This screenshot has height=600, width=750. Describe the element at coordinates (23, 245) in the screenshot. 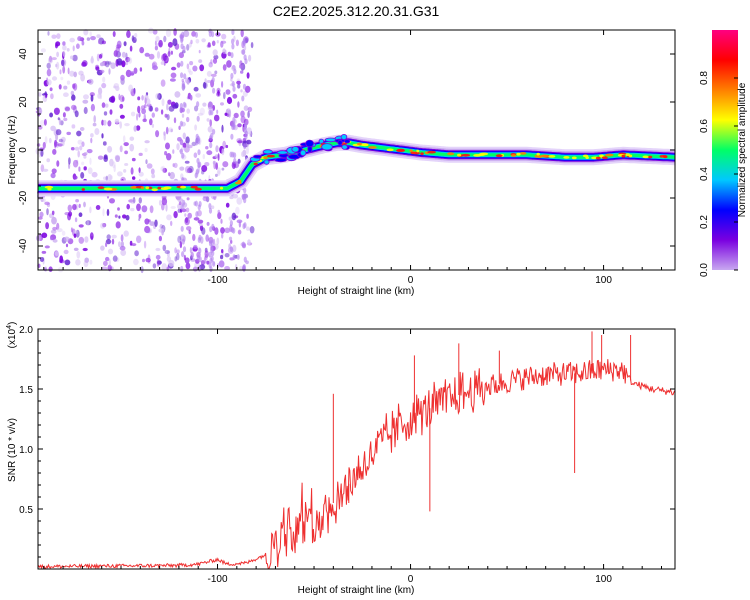

I see `spec-ytick-label: -40` at that location.